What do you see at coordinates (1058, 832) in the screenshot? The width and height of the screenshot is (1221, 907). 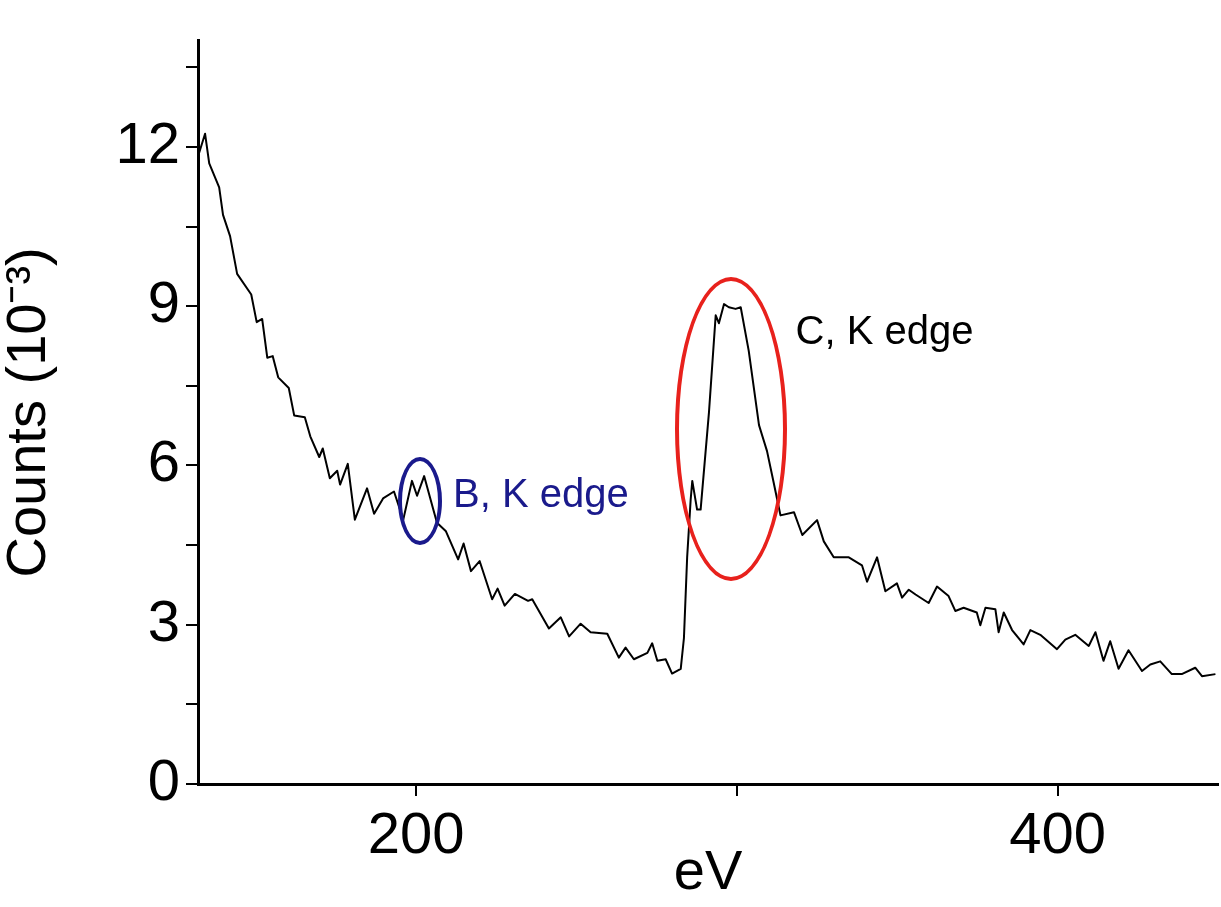 I see `x-tick-label: 400` at bounding box center [1058, 832].